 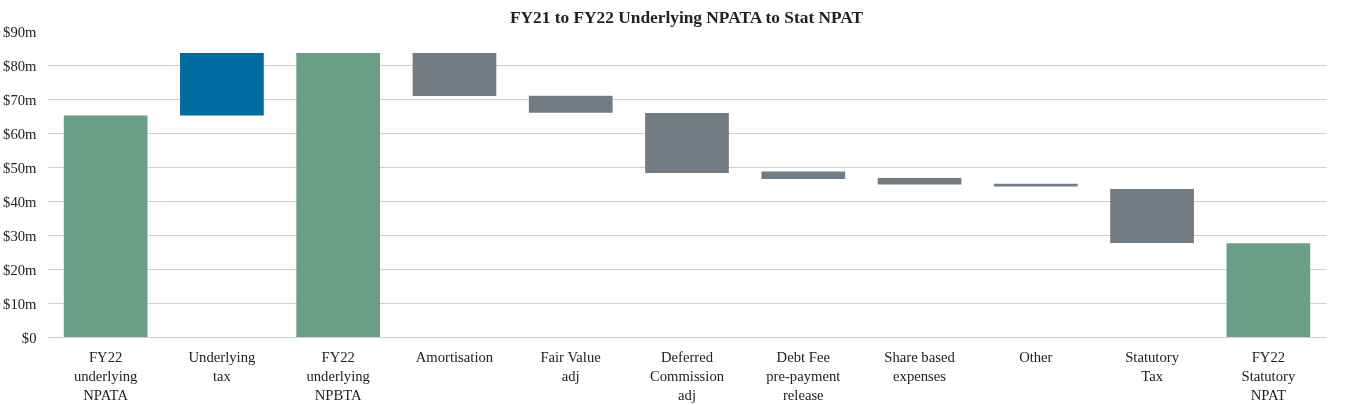 What do you see at coordinates (20, 167) in the screenshot?
I see `y-tick-label: $50m` at bounding box center [20, 167].